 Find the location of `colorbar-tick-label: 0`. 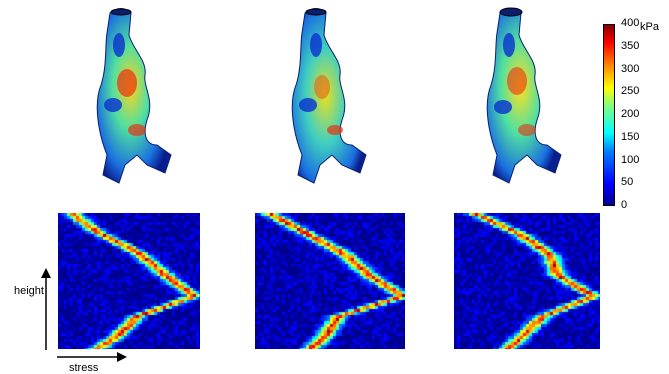

colorbar-tick-label: 0 is located at coordinates (624, 205).